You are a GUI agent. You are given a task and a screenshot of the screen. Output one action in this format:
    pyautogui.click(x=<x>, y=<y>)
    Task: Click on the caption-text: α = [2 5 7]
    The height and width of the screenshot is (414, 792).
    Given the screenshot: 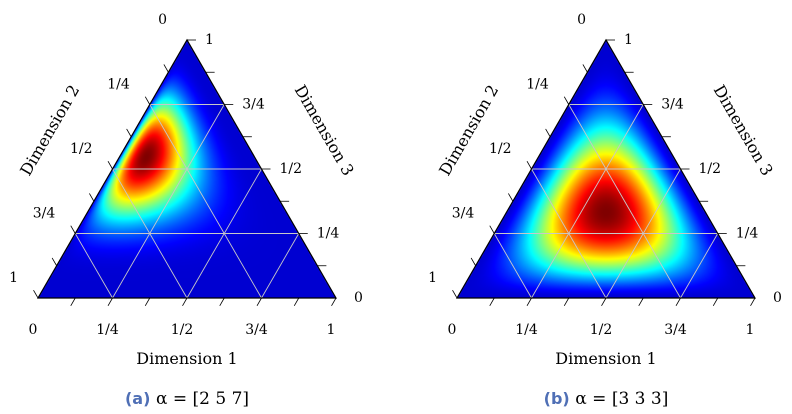 What is the action you would take?
    pyautogui.click(x=202, y=399)
    